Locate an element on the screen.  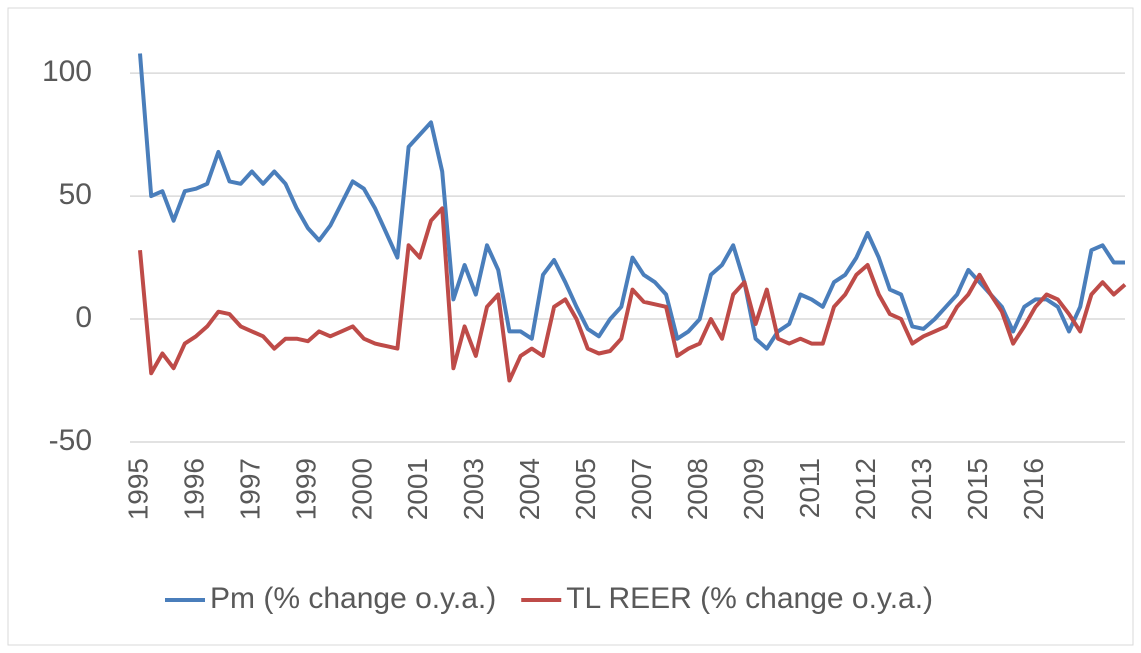
legend-label: TL REER (% change o.y.a.) is located at coordinates (749, 598).